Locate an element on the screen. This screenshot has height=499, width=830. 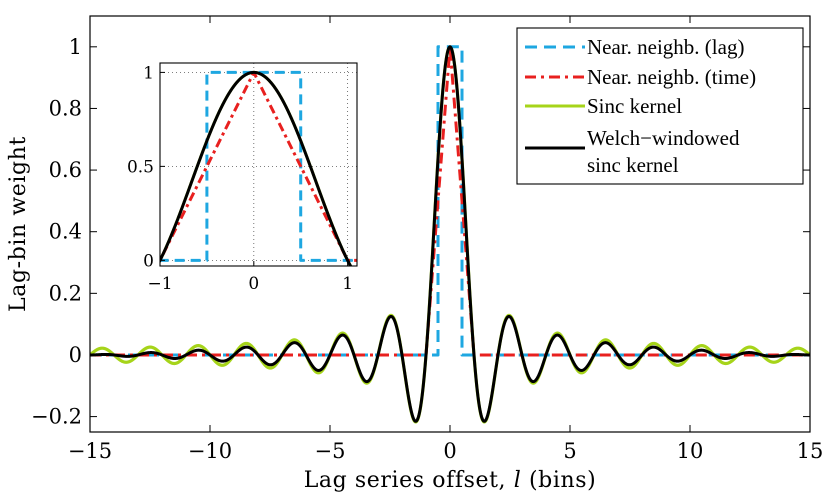
x-axis-label-var: l is located at coordinates (518, 480).